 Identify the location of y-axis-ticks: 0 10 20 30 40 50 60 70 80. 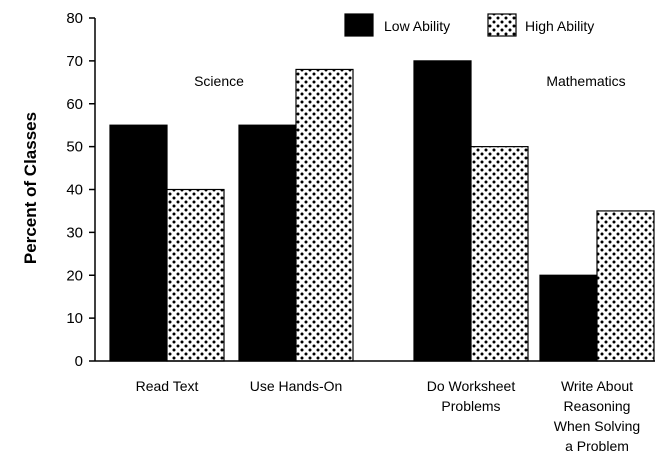
(80, 190).